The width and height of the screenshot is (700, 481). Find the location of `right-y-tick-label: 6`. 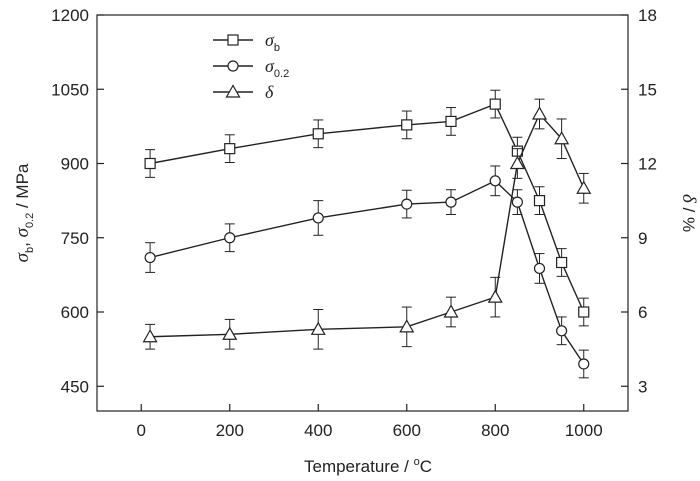

right-y-tick-label: 6 is located at coordinates (642, 312).